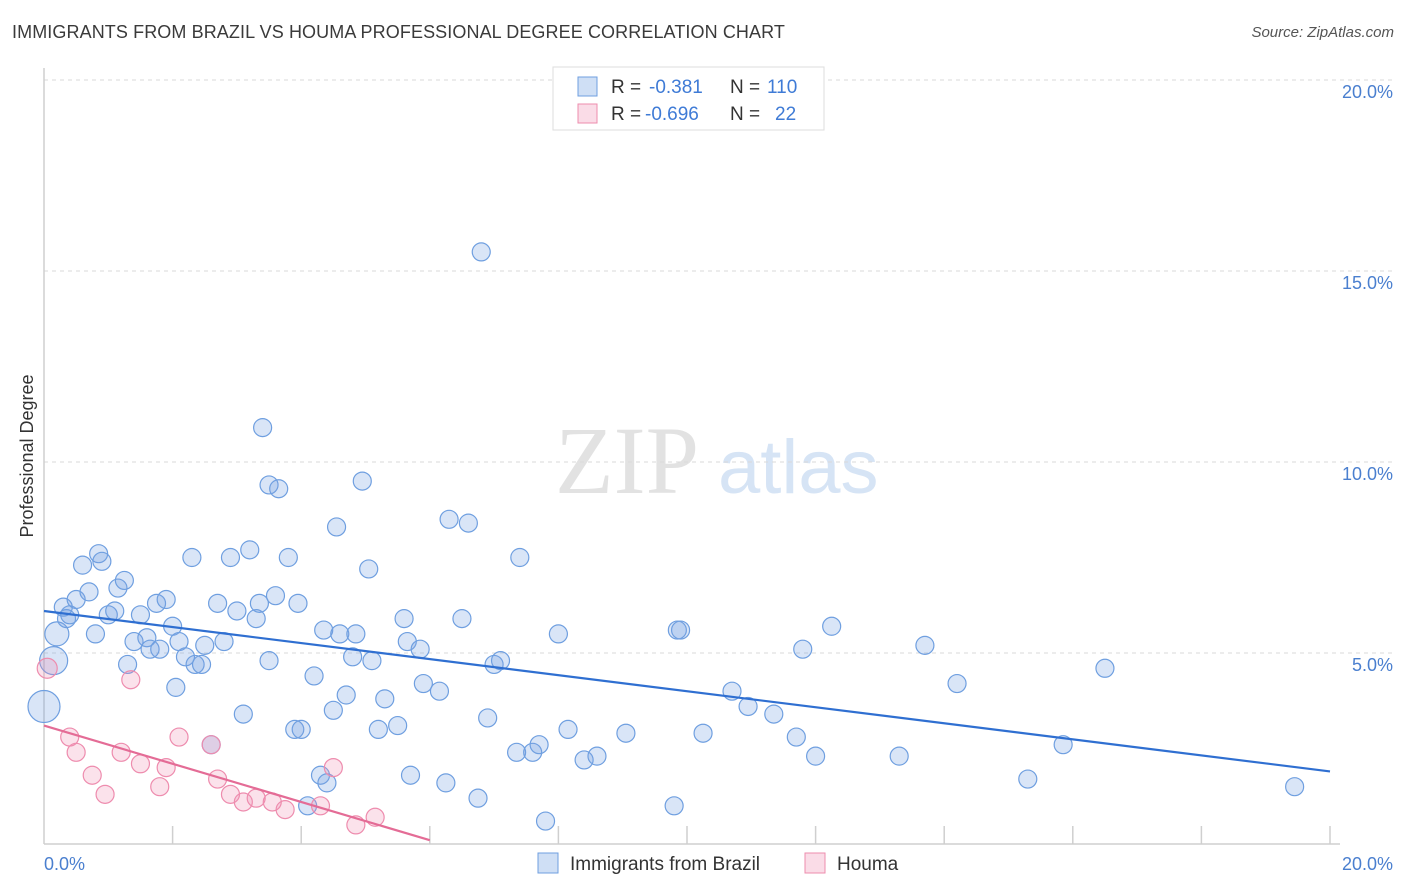 The width and height of the screenshot is (1406, 892). I want to click on trend-line, so click(237, 783).